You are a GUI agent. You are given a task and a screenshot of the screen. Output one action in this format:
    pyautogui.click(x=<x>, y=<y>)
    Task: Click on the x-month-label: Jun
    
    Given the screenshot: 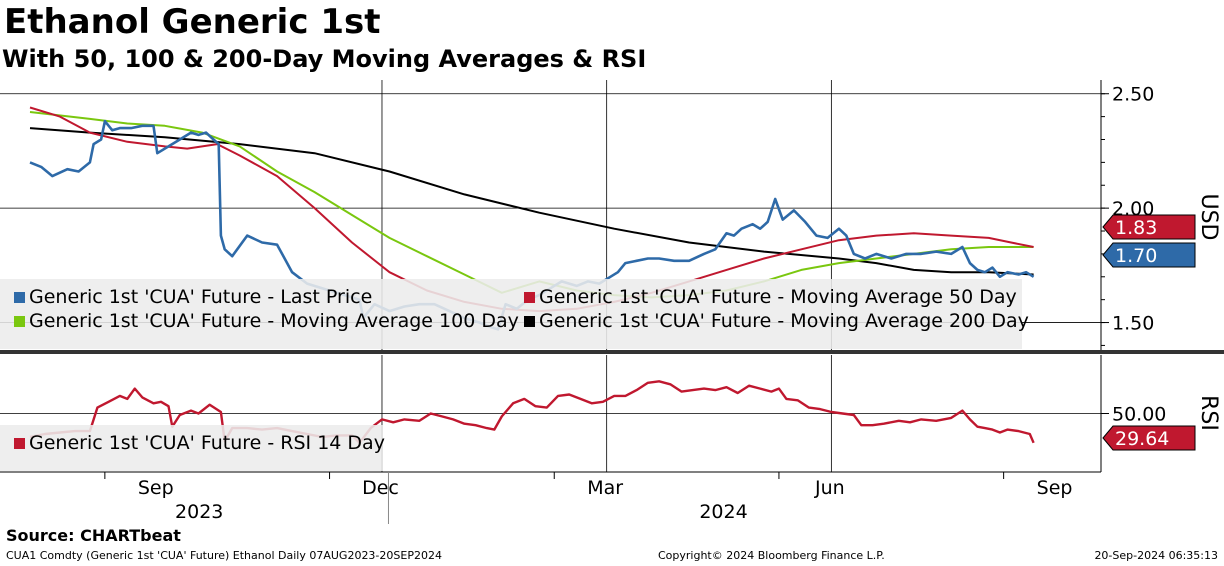 What is the action you would take?
    pyautogui.click(x=829, y=488)
    